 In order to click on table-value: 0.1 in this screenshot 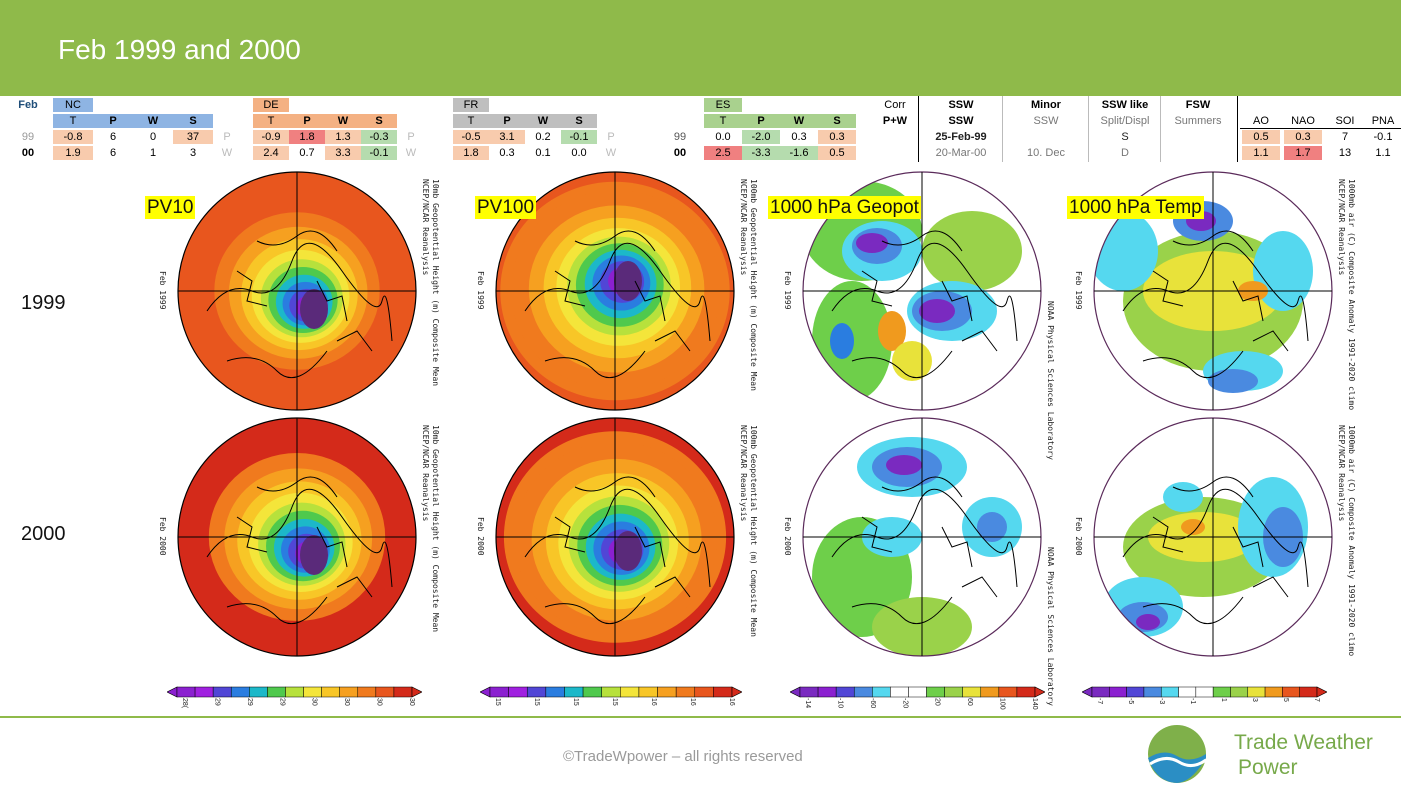, I will do `click(543, 153)`.